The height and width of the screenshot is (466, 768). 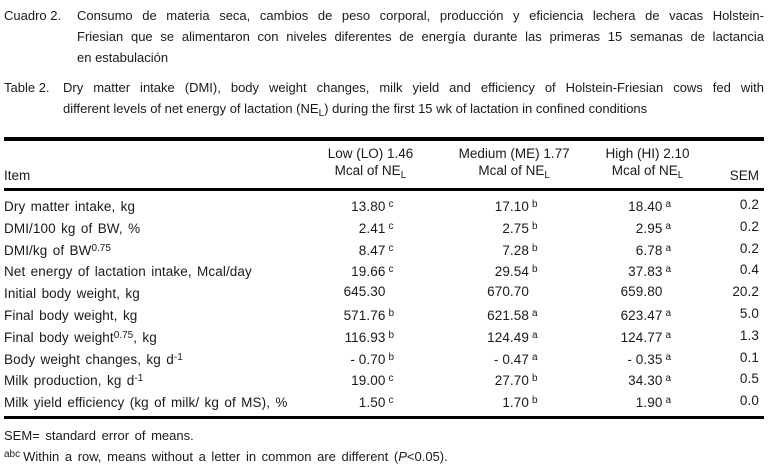 What do you see at coordinates (513, 228) in the screenshot?
I see `medium-value-cell: 2.75 b` at bounding box center [513, 228].